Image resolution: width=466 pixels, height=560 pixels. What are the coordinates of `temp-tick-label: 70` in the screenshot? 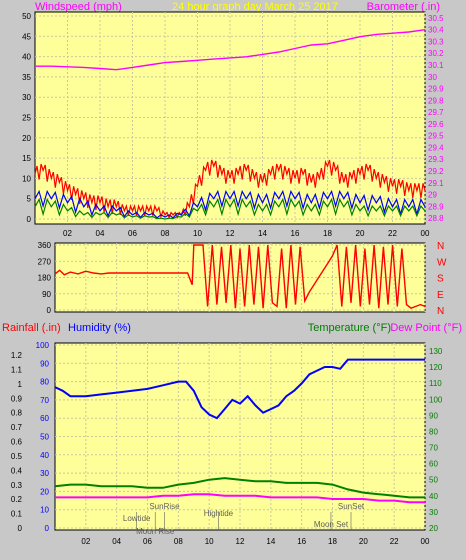 It's located at (433, 448).